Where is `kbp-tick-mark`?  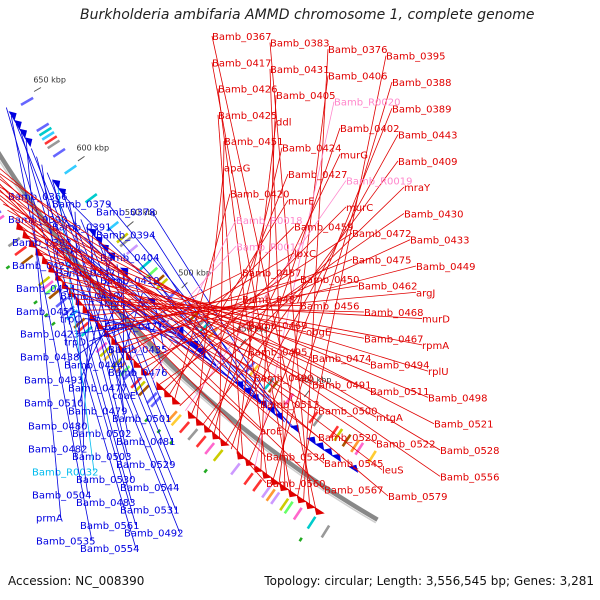
kbp-tick-mark is located at coordinates (243, 342).